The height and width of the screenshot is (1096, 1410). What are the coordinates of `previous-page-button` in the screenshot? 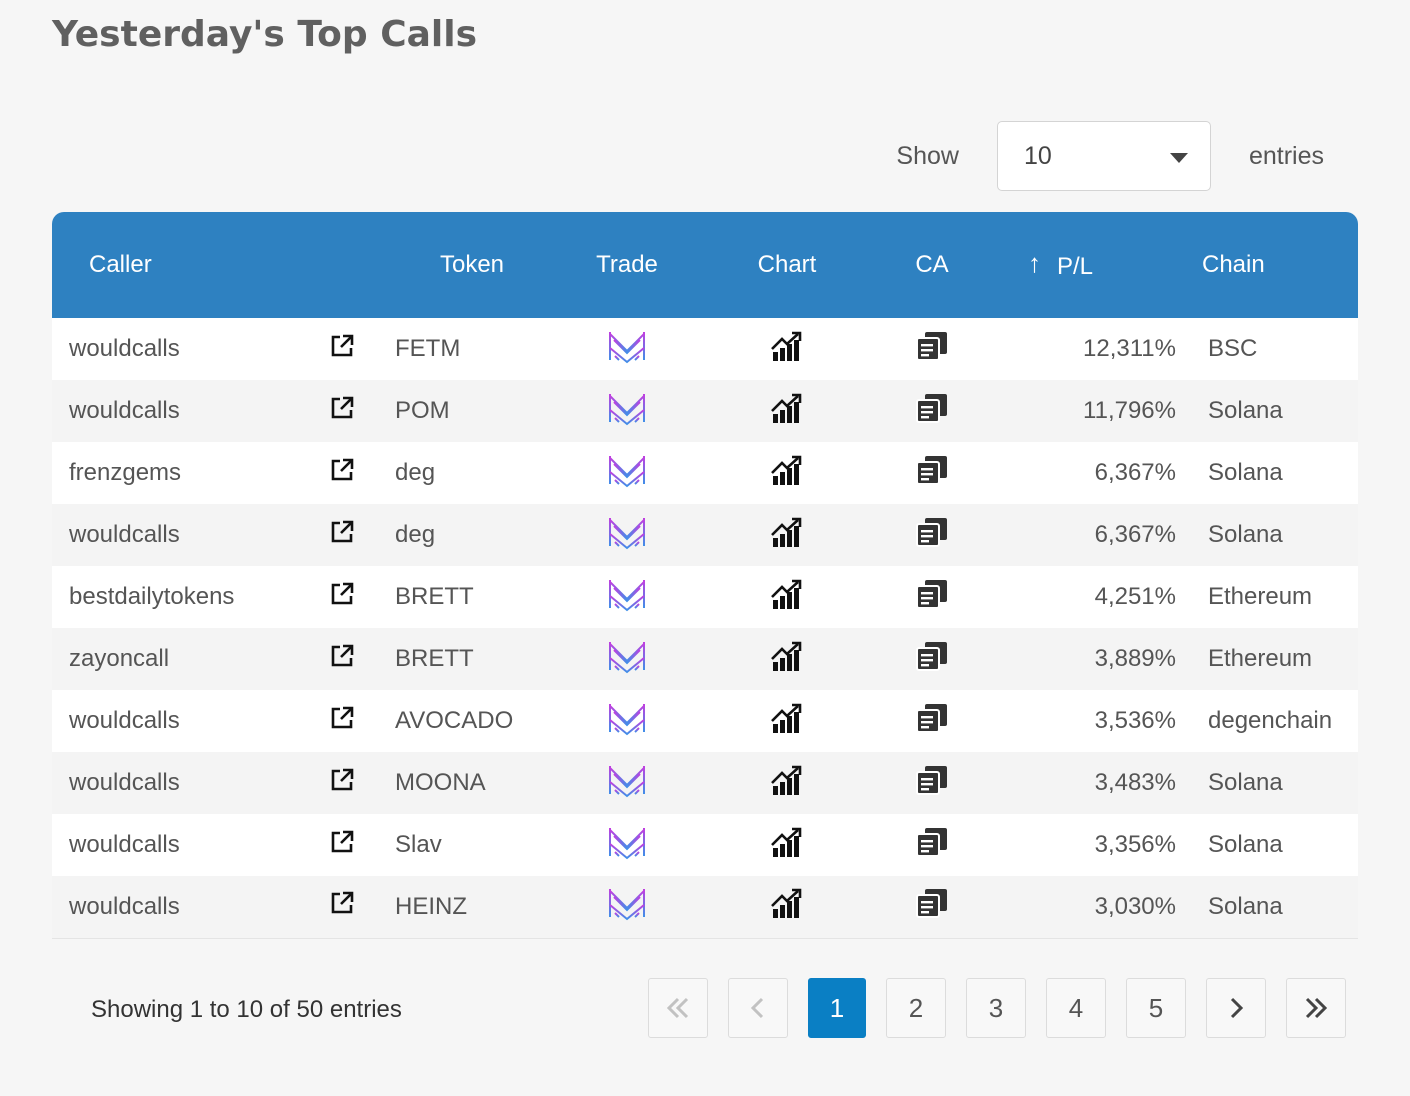 It's located at (758, 1008).